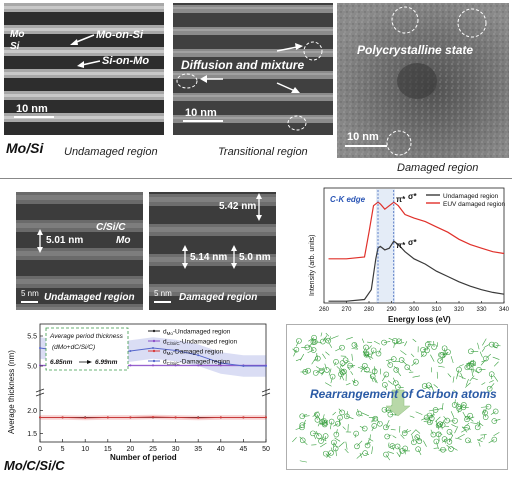 This screenshot has width=512, height=480. What do you see at coordinates (459, 310) in the screenshot?
I see `xas-xtick-label: 320` at bounding box center [459, 310].